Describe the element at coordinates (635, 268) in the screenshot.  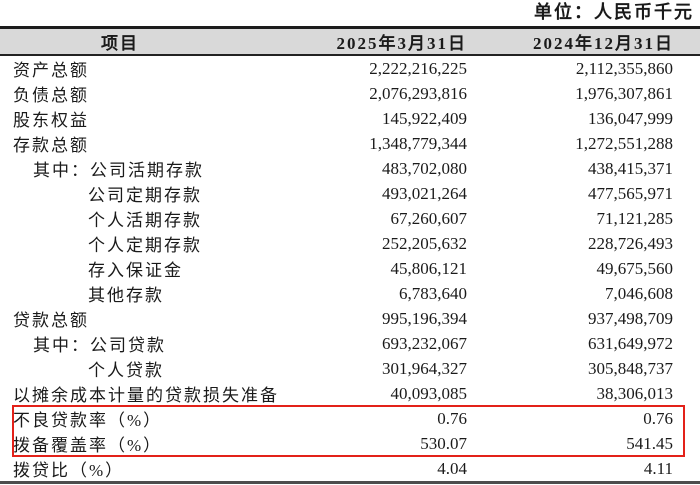
I see `value-prior-period: 49,675,560` at that location.